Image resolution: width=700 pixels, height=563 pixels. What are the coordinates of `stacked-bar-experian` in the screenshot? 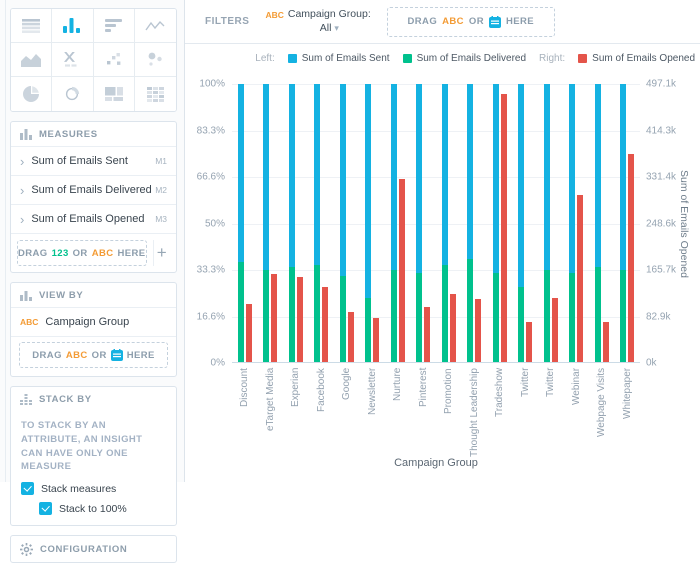 It's located at (291, 223).